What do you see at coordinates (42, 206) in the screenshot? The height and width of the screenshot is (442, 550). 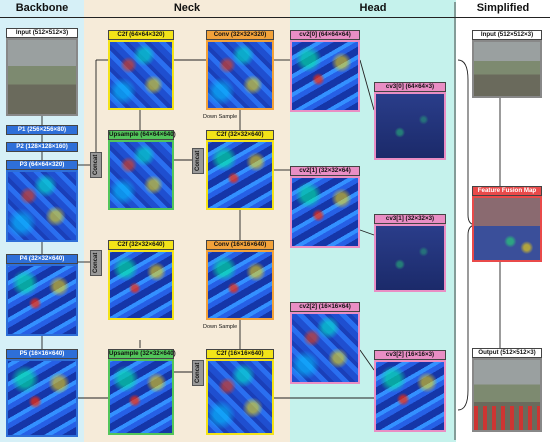 I see `p3-heatmap` at bounding box center [42, 206].